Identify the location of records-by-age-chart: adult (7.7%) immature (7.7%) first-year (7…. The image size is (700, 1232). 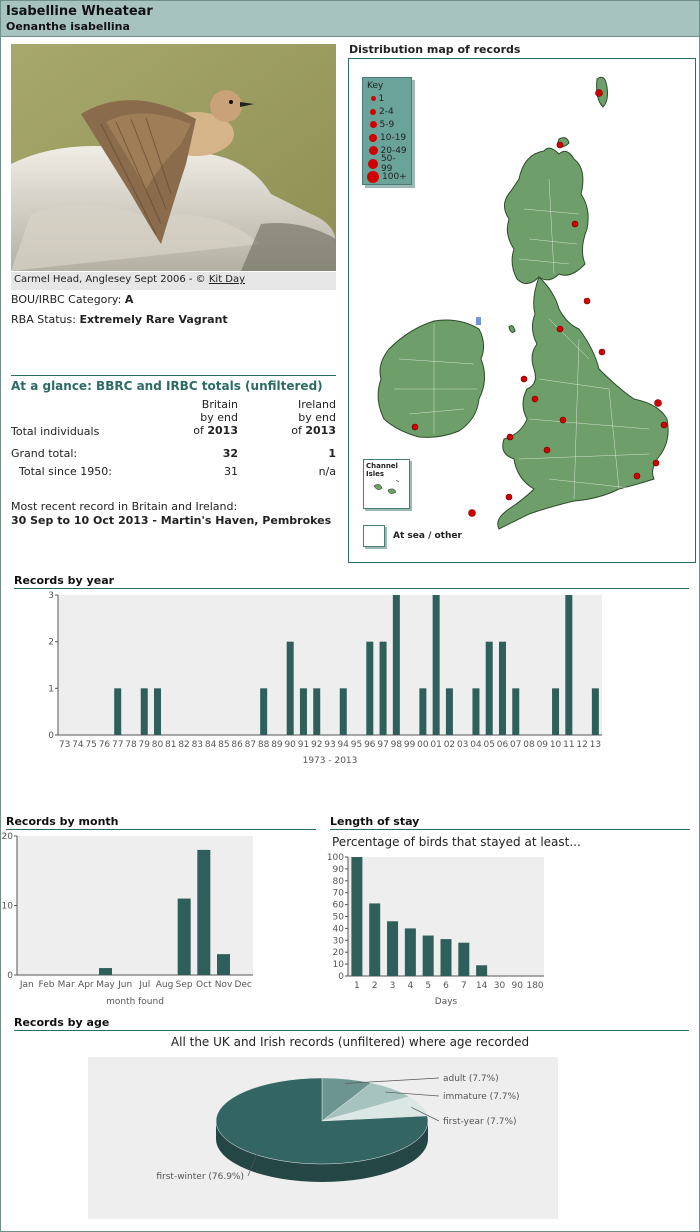
(323, 1138).